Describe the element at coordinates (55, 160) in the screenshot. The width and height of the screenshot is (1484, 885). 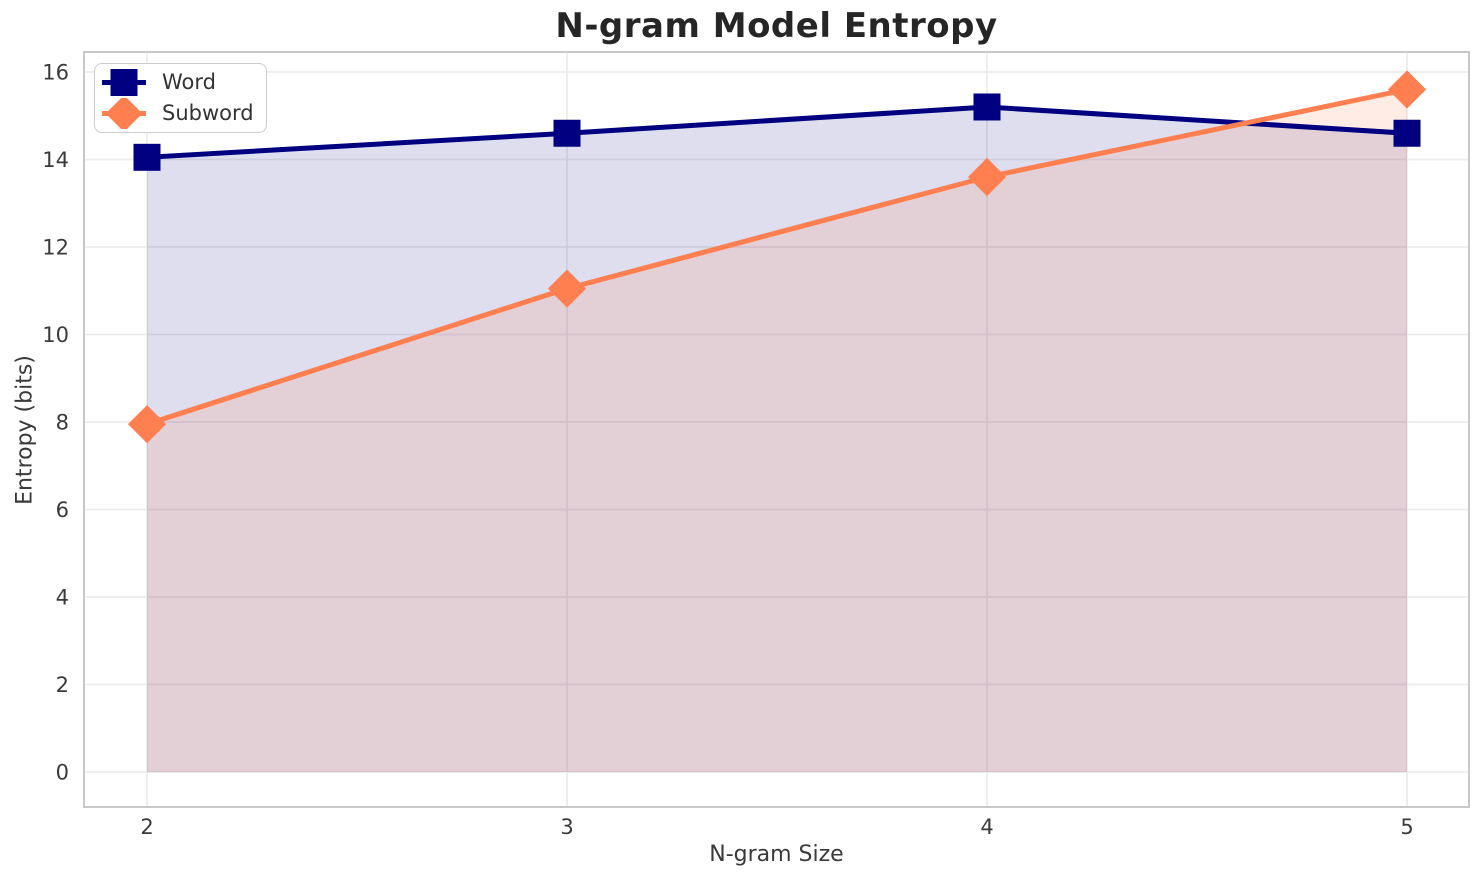
I see `y-tick-label: 14` at that location.